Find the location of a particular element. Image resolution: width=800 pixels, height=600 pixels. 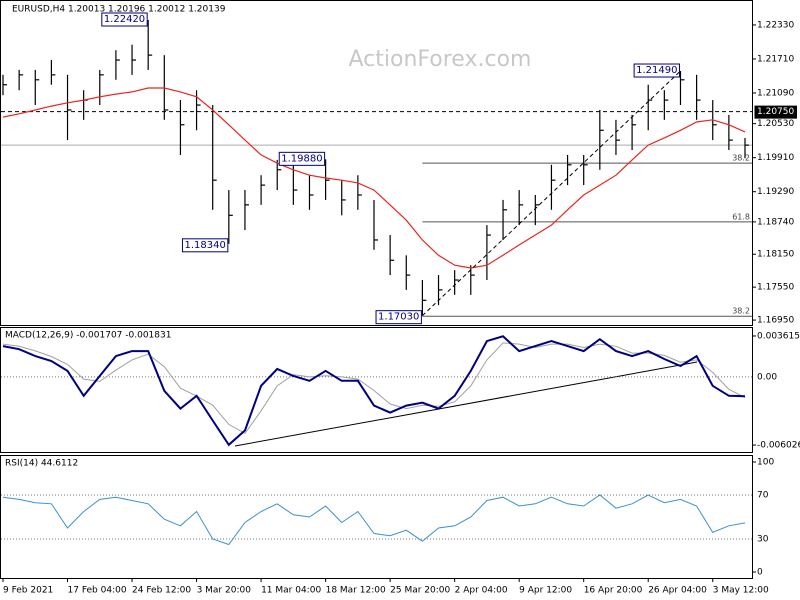

x-tick-label: 17 Feb 04:00 is located at coordinates (97, 591).